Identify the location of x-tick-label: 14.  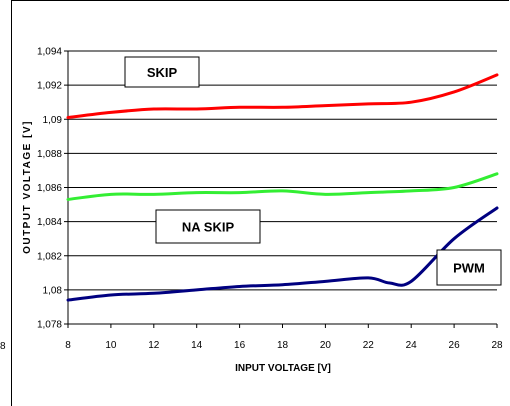
(197, 345).